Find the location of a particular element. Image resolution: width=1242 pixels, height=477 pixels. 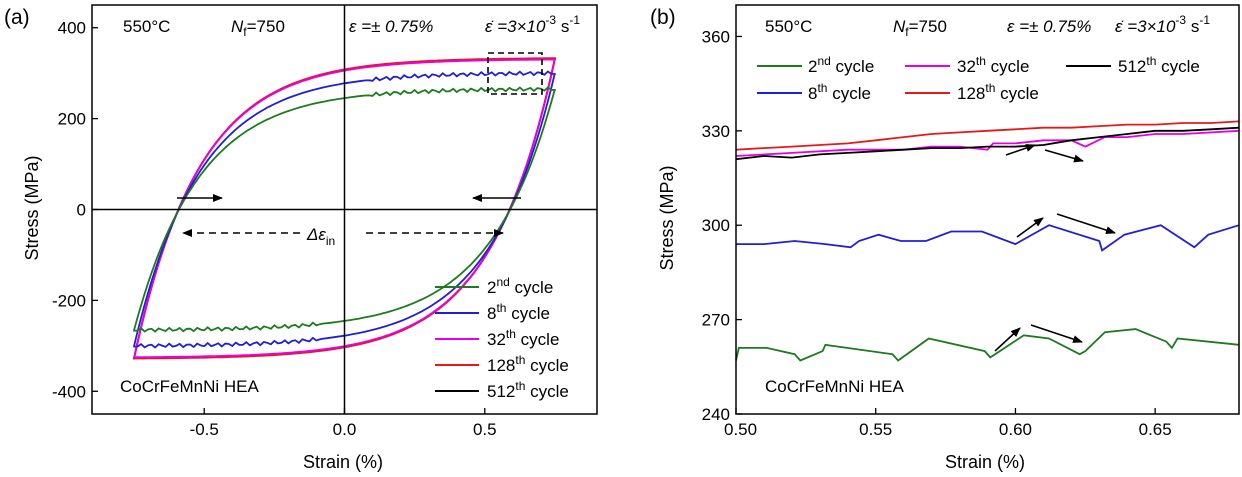

panel-b-arrow-1a is located at coordinates (1020, 150).